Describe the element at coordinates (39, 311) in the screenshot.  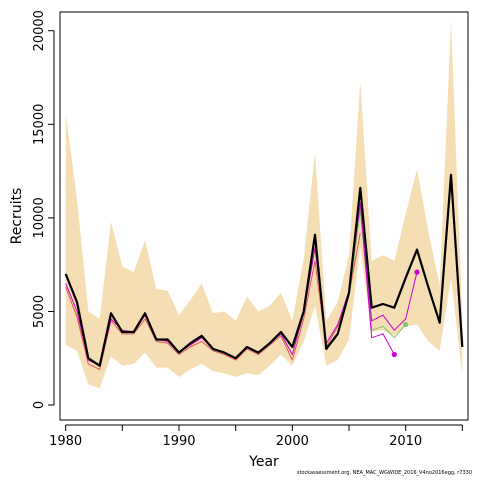
I see `y-tick-label-5000: 5000` at that location.